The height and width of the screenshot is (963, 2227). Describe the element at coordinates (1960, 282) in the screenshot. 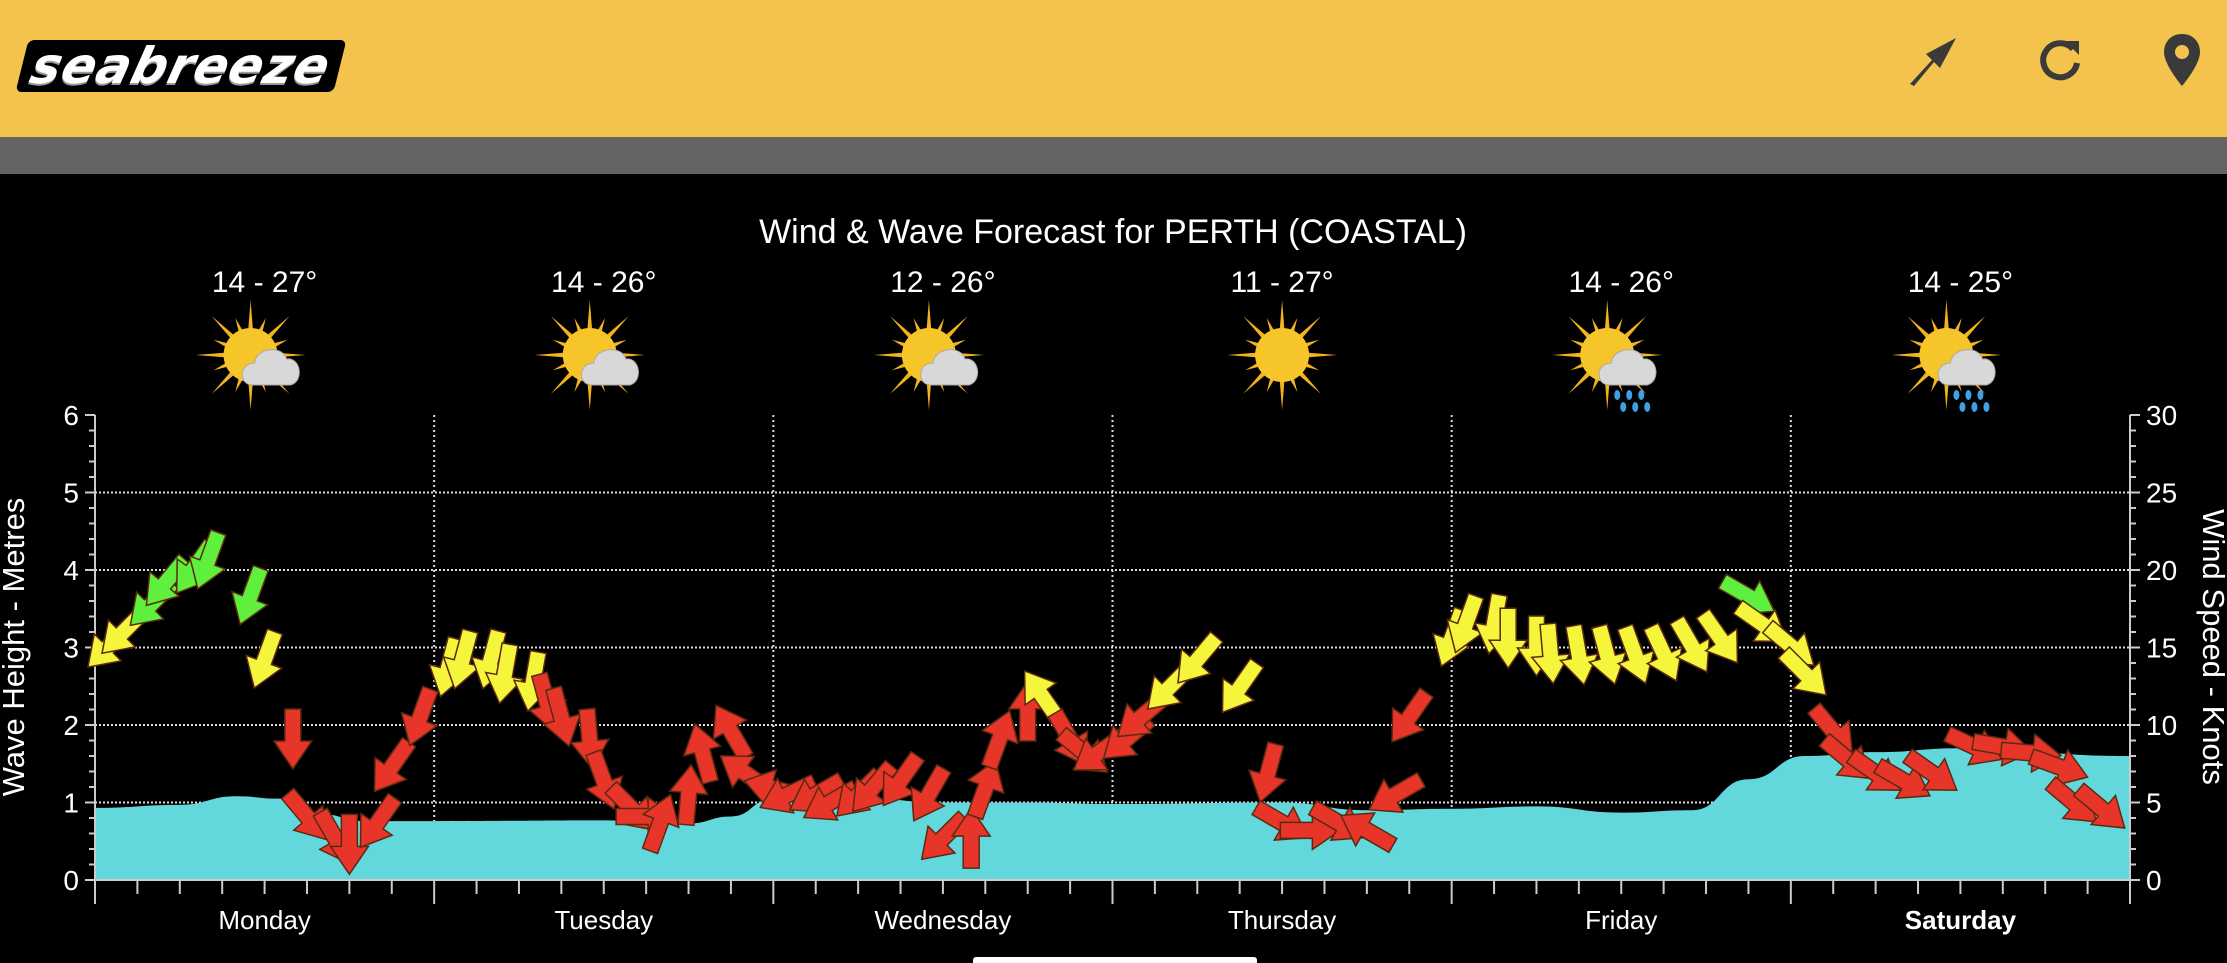

I see `day-temperature: 14 - 25°` at that location.